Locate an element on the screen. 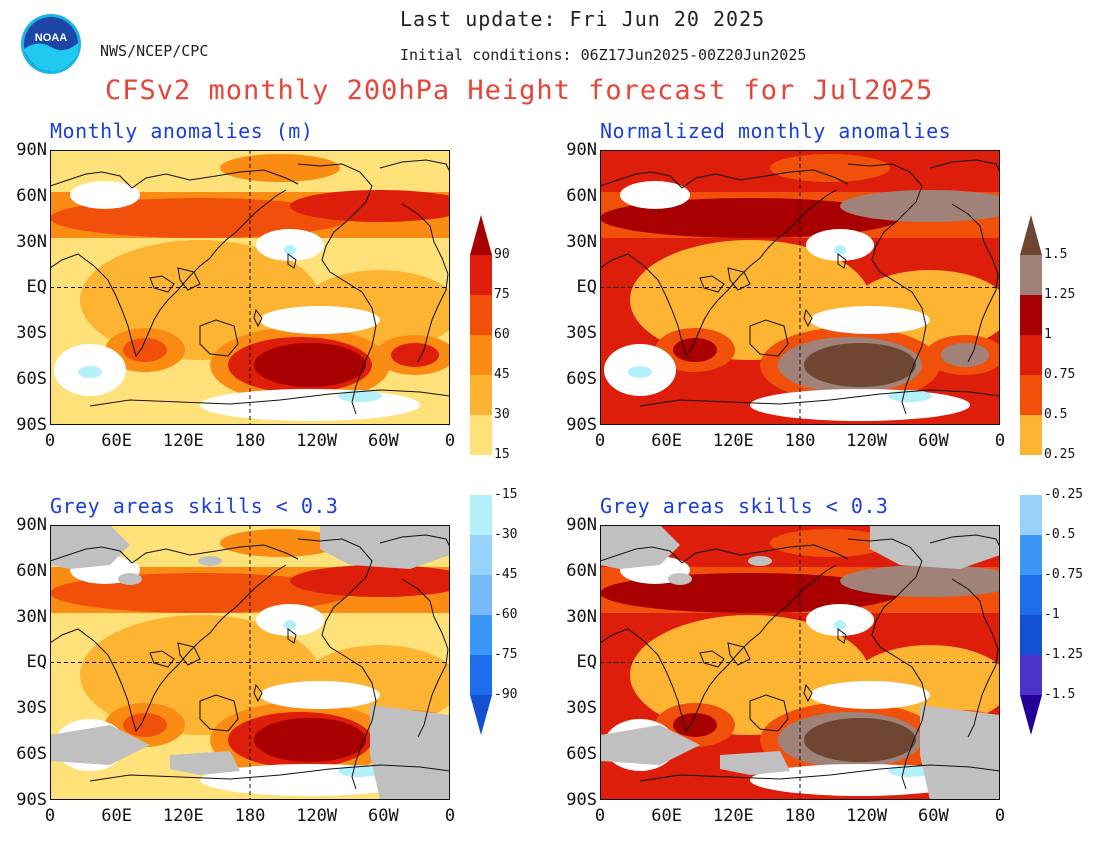 Image resolution: width=1100 pixels, height=850 pixels. map-anomalies-masked is located at coordinates (250, 662).